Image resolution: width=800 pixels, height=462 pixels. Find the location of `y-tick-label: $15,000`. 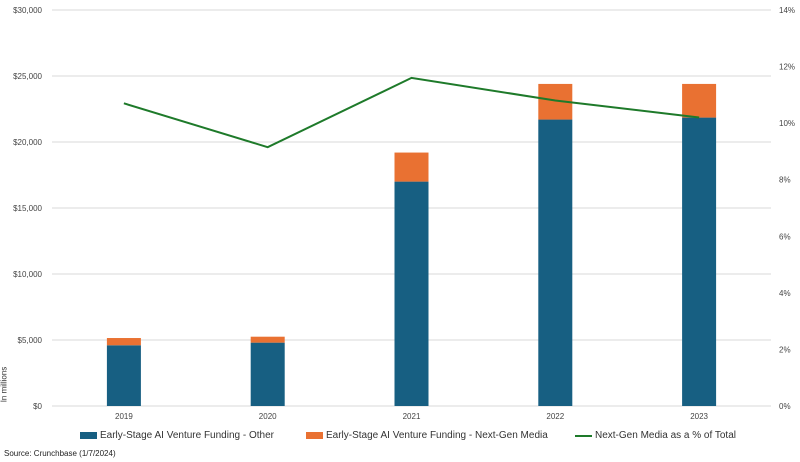

y-tick-label: $15,000 is located at coordinates (27, 208).